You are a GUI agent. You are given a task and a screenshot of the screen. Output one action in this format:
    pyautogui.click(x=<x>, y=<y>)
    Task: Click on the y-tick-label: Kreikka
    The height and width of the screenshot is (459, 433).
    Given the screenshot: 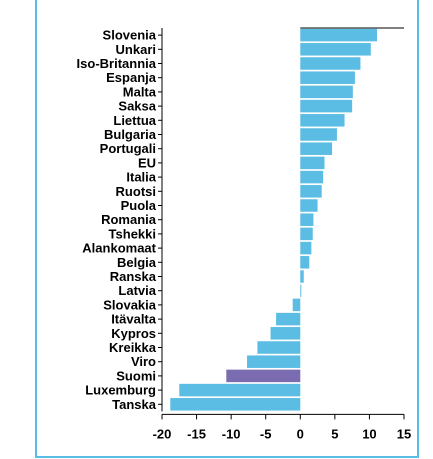 What is the action you would take?
    pyautogui.click(x=133, y=347)
    